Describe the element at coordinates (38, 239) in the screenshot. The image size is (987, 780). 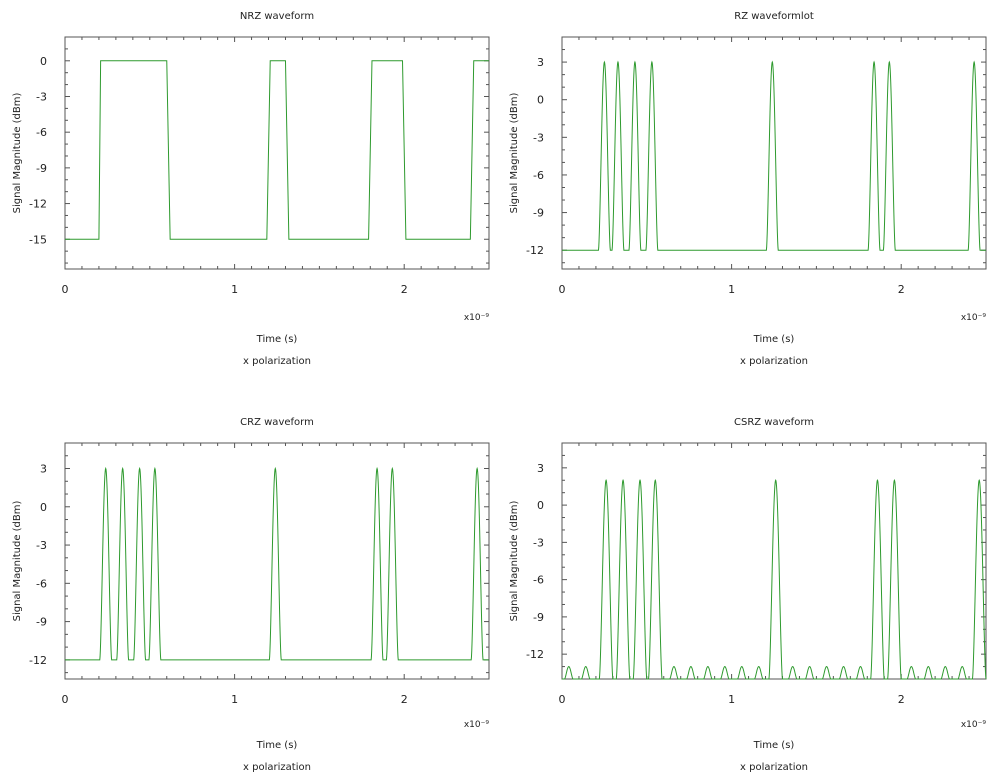
I see `y-tick-label: -15` at that location.